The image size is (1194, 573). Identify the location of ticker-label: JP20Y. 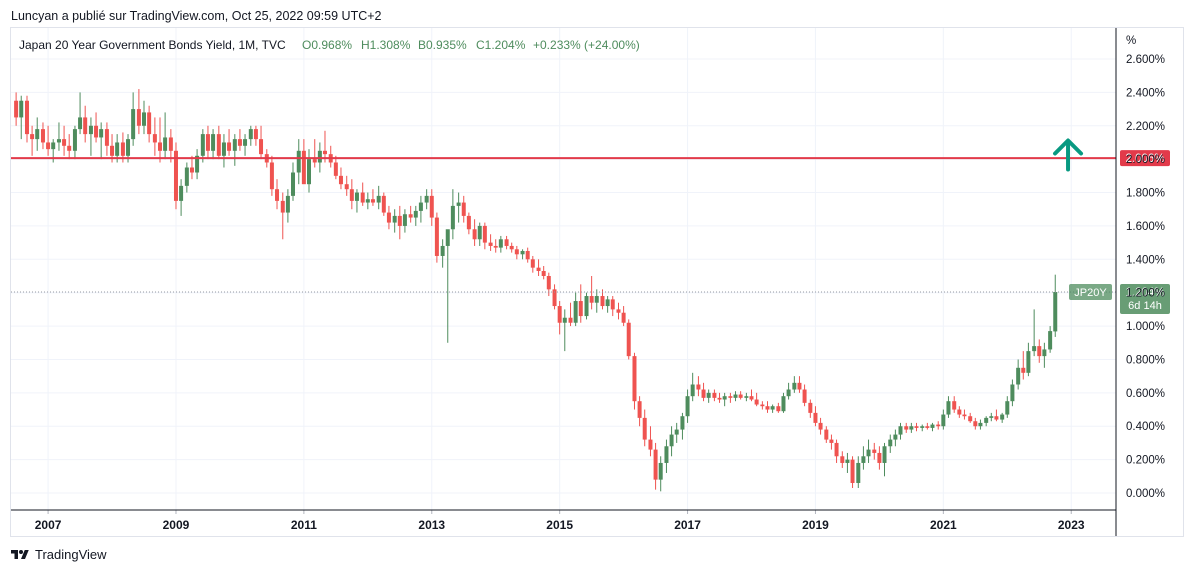
(1090, 293).